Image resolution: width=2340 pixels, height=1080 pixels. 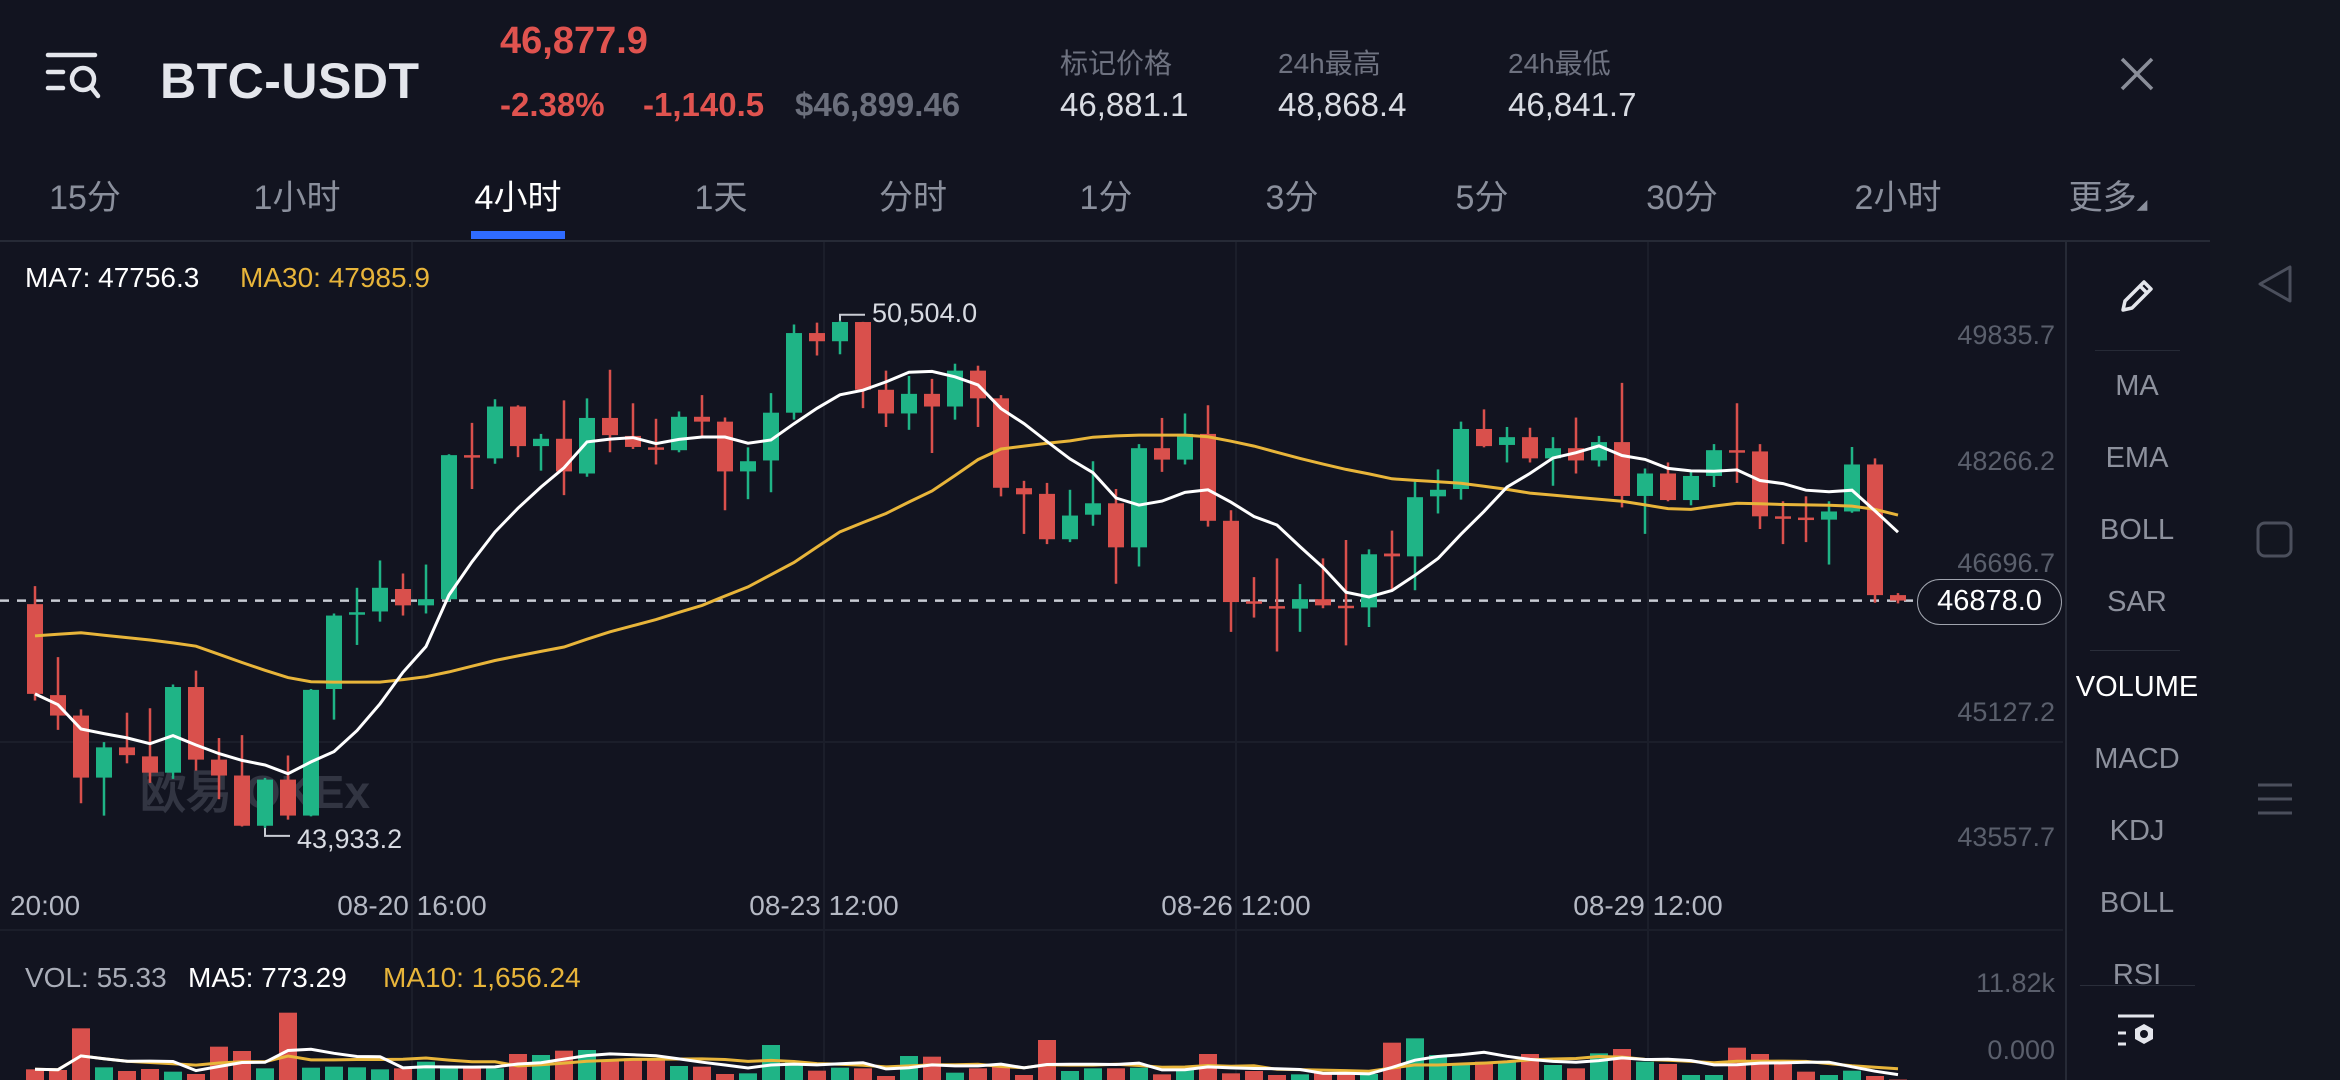 I want to click on indicator-volume: VOLUME, so click(x=2137, y=687).